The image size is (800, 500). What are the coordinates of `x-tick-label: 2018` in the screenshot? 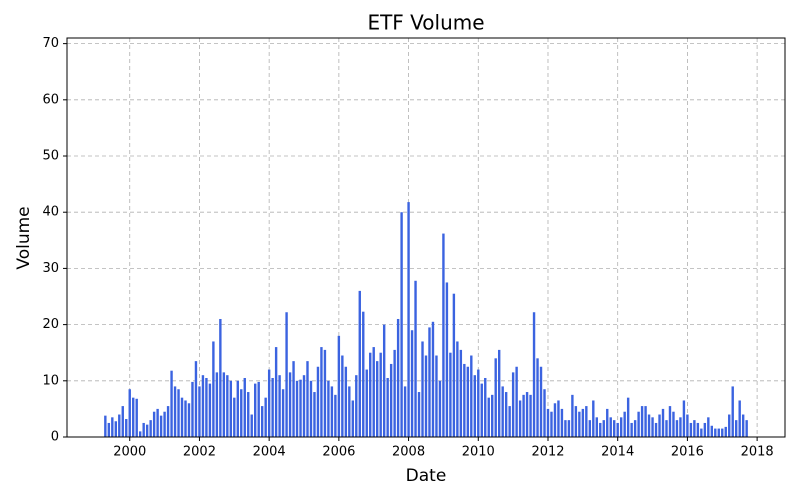 It's located at (757, 452).